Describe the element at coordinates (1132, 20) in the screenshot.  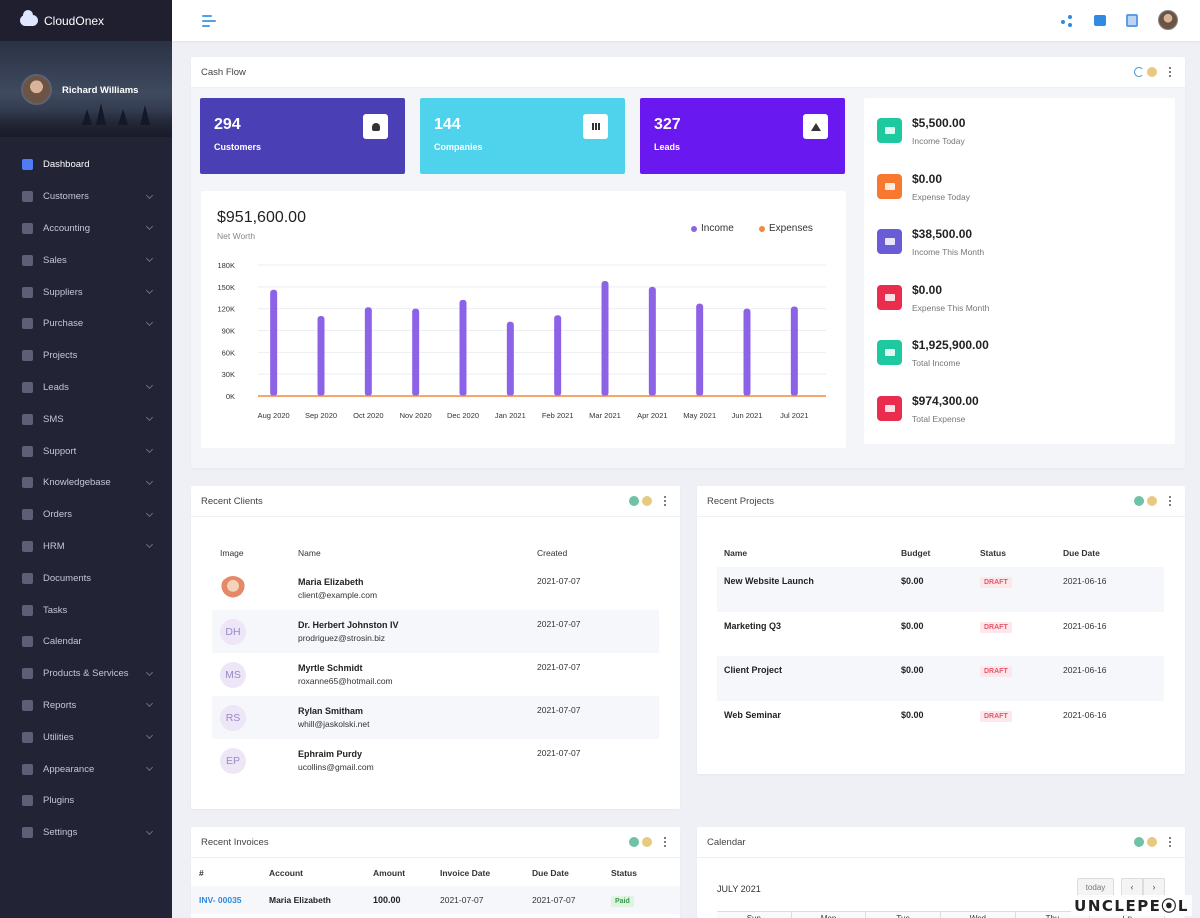
I see `clipboard-icon` at that location.